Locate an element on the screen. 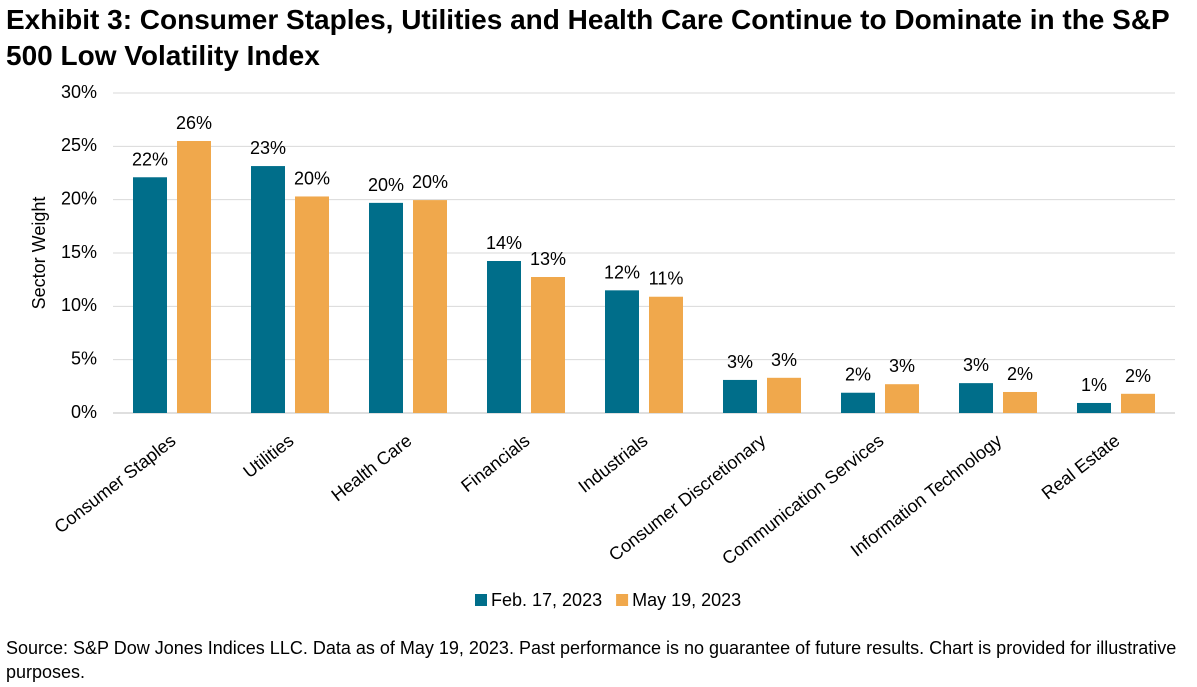 The image size is (1197, 687). value-label: 26% is located at coordinates (194, 123).